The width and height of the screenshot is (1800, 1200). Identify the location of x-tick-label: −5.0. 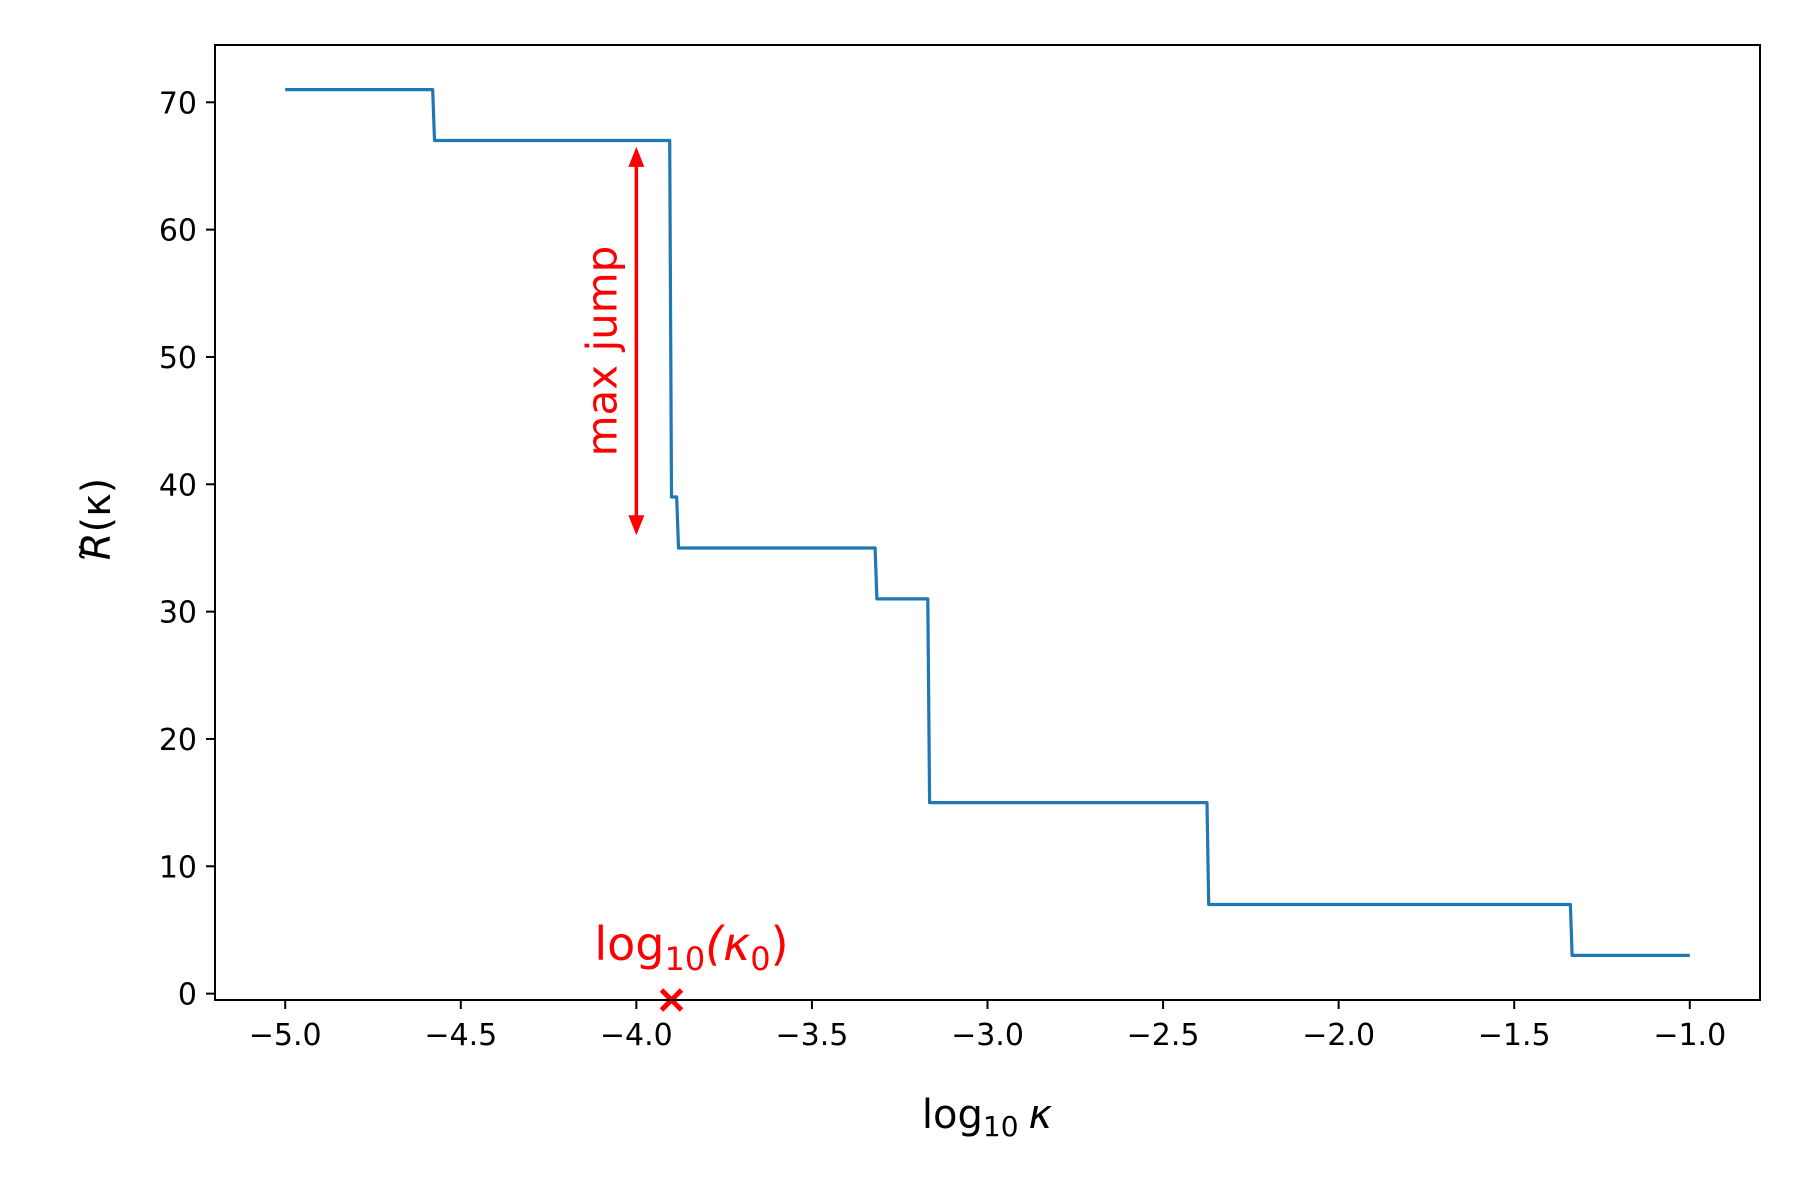
(285, 1035).